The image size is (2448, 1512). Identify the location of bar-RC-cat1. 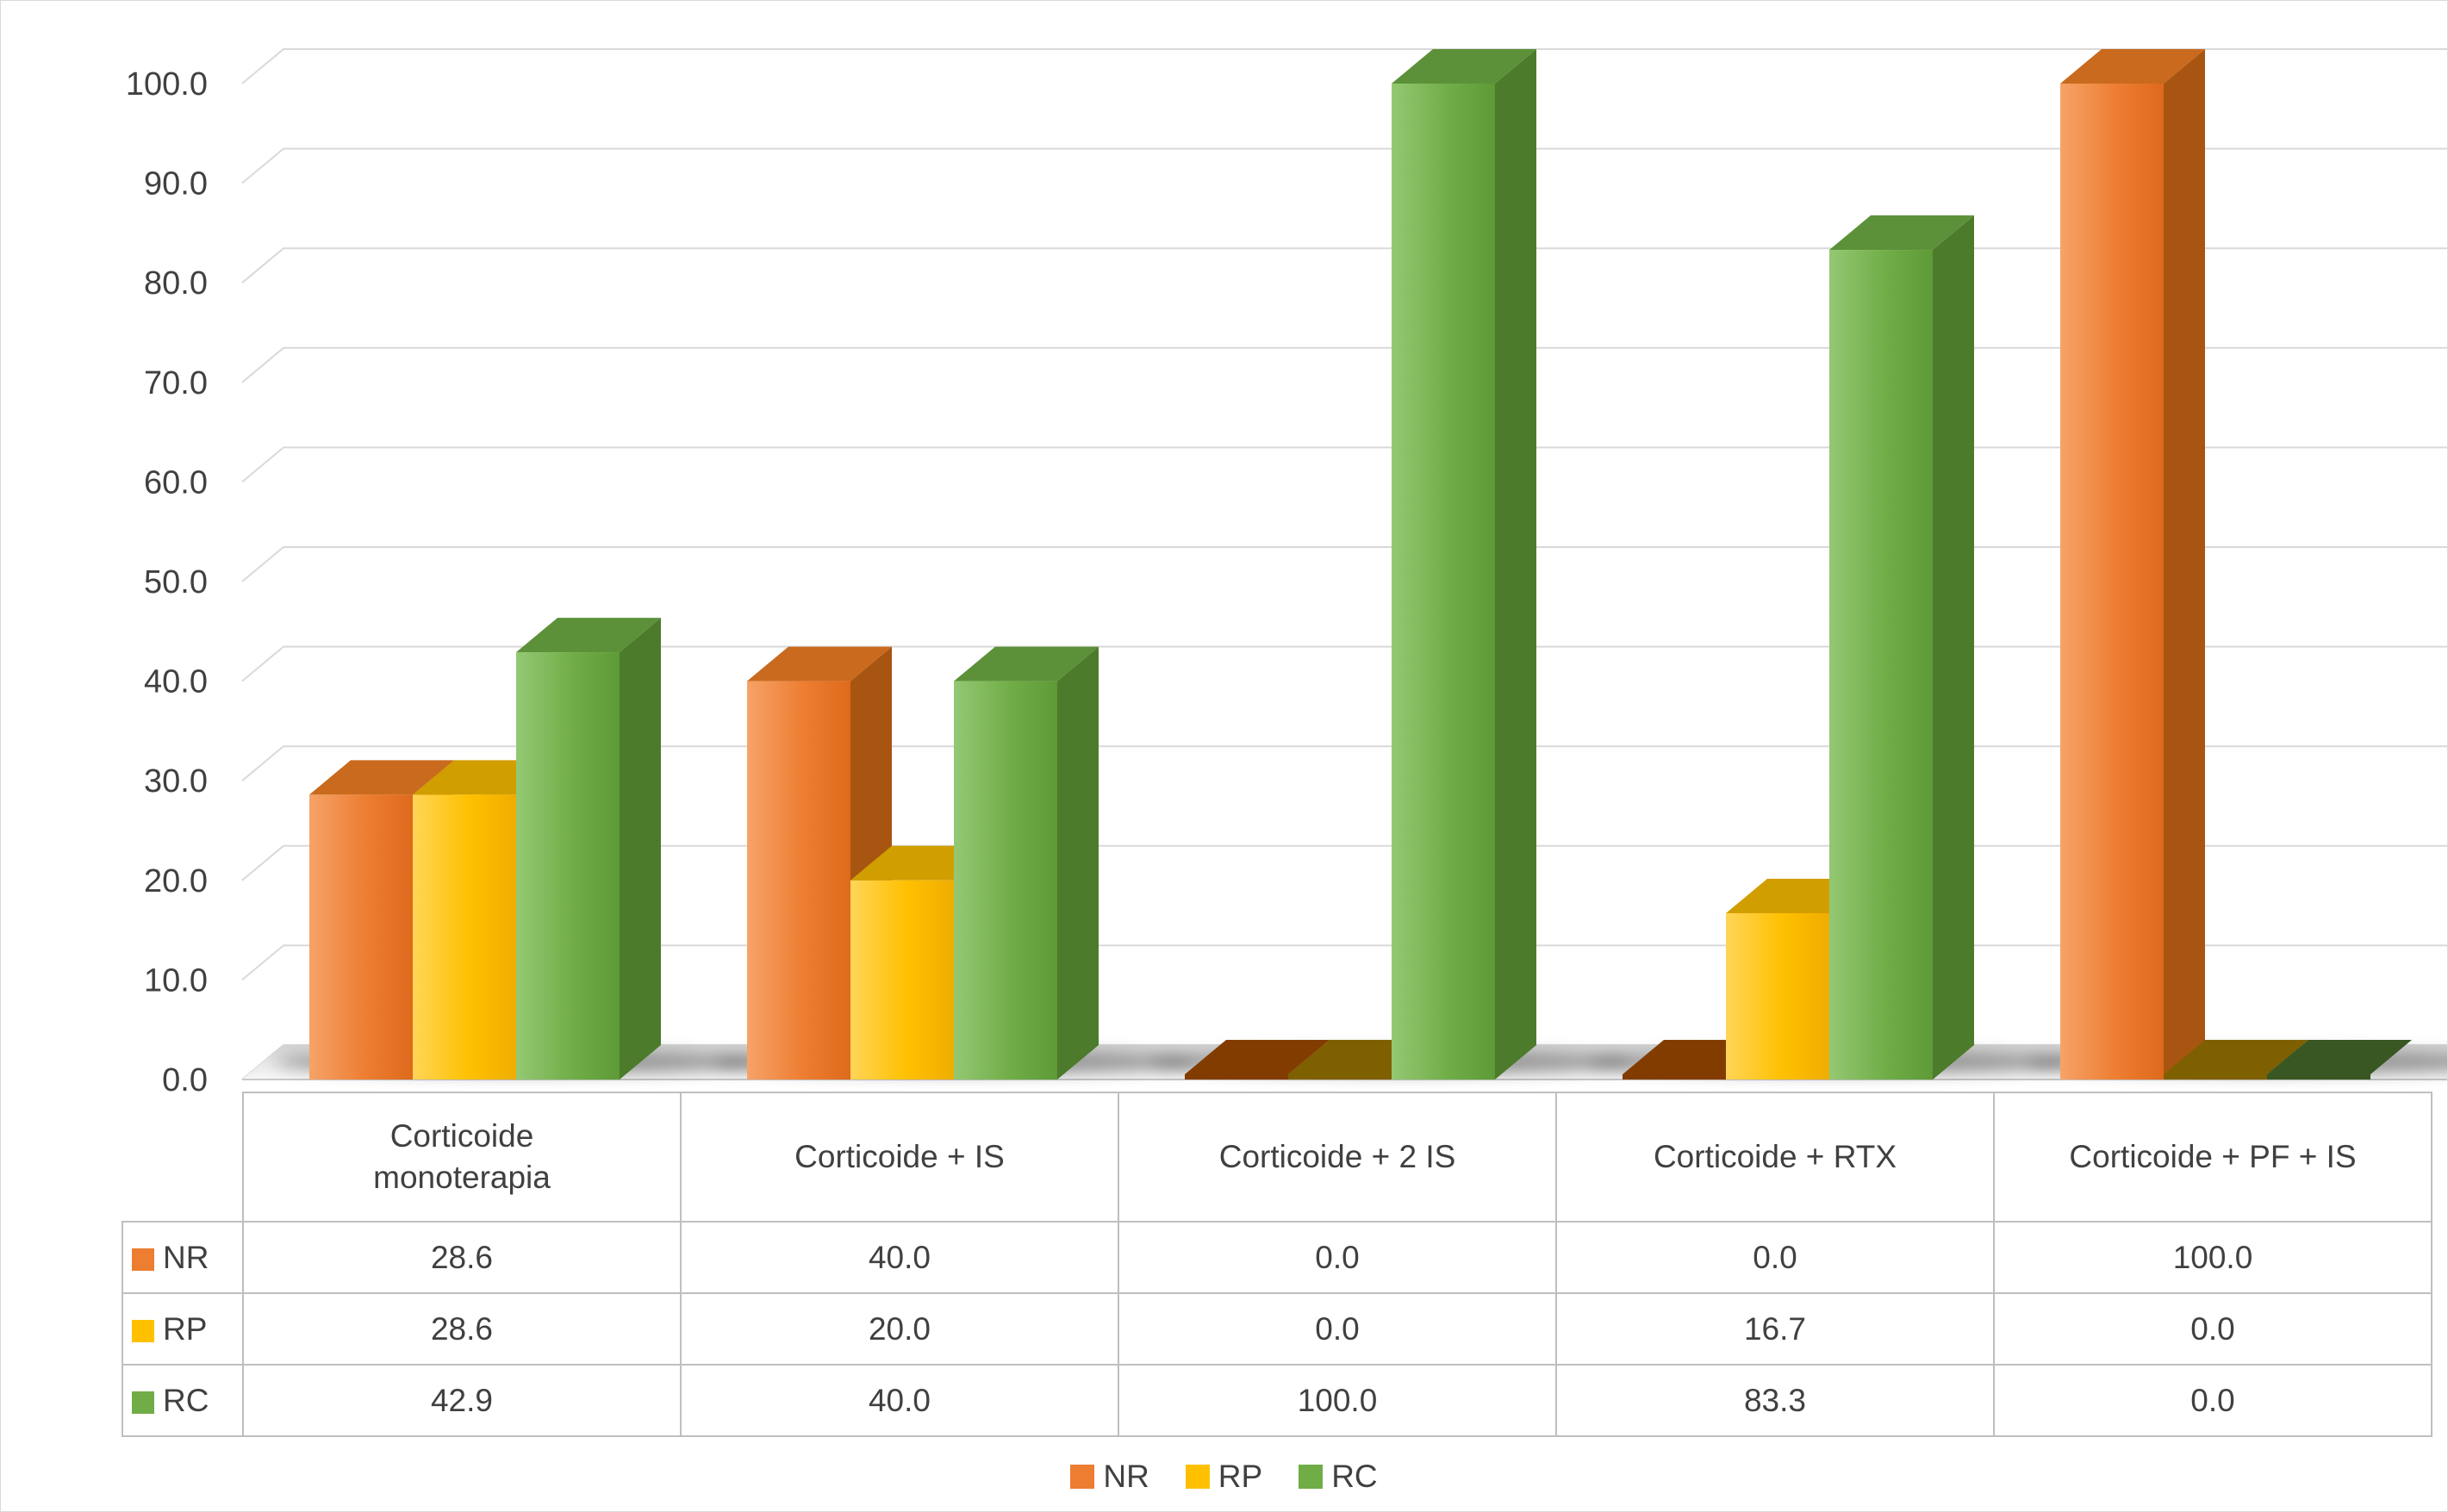
(1026, 863).